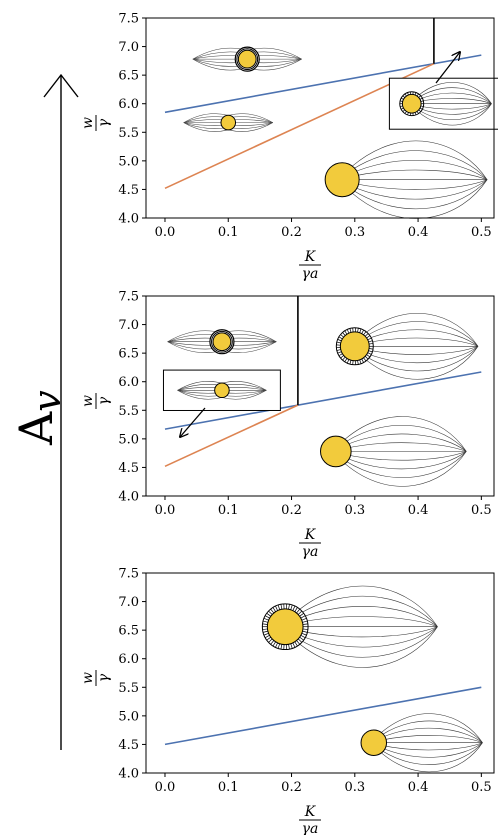 The height and width of the screenshot is (835, 498). Describe the element at coordinates (481, 232) in the screenshot. I see `x-tick-label: 0.5` at that location.